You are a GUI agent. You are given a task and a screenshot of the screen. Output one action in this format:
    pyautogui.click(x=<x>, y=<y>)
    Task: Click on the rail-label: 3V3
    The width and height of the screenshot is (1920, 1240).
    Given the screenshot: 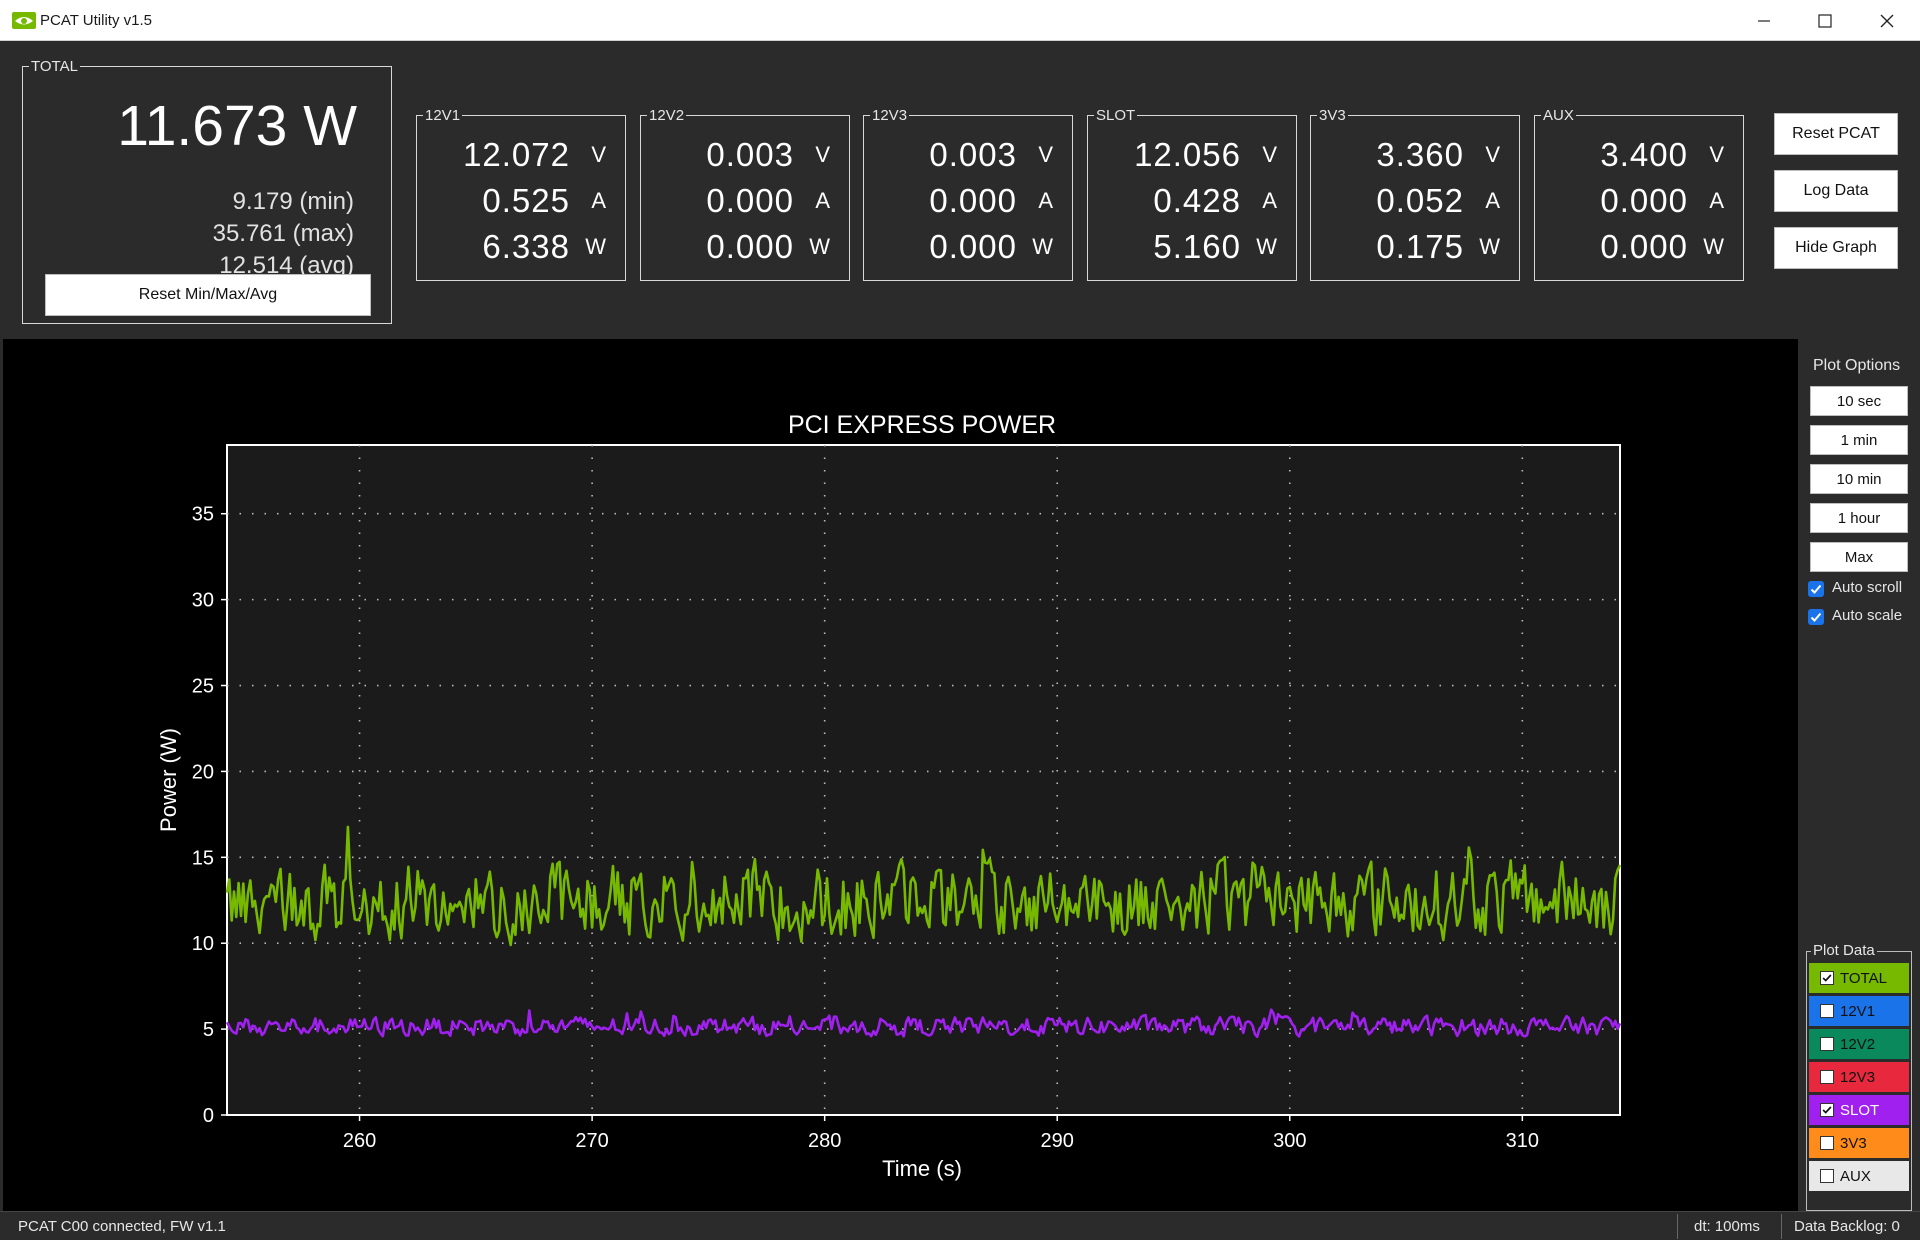 What is the action you would take?
    pyautogui.click(x=1332, y=115)
    